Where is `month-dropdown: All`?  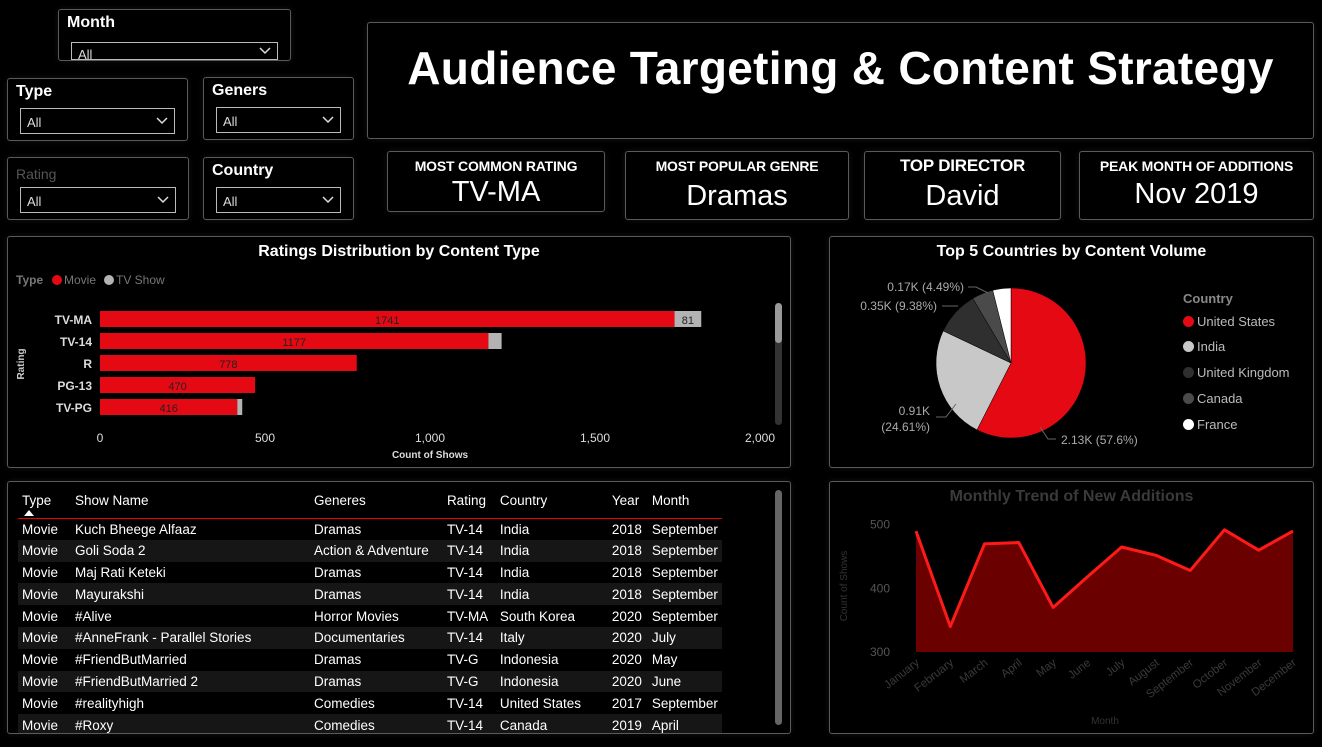
month-dropdown: All is located at coordinates (174, 51).